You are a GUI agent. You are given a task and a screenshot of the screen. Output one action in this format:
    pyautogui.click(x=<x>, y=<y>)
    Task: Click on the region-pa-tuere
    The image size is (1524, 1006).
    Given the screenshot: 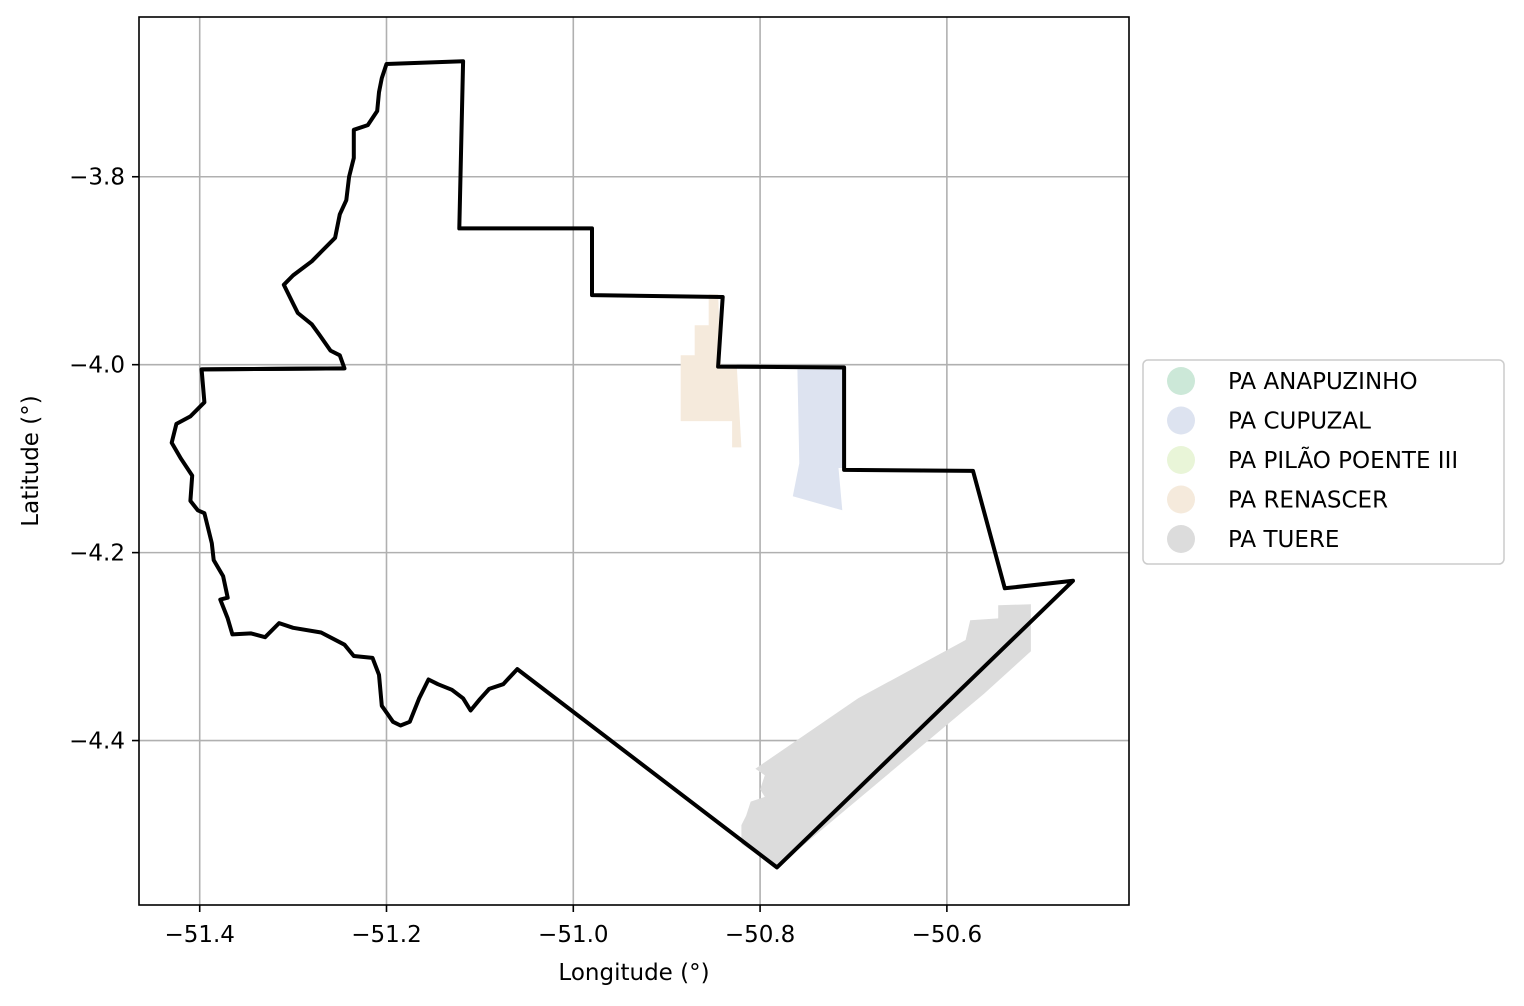 What is the action you would take?
    pyautogui.click(x=886, y=736)
    